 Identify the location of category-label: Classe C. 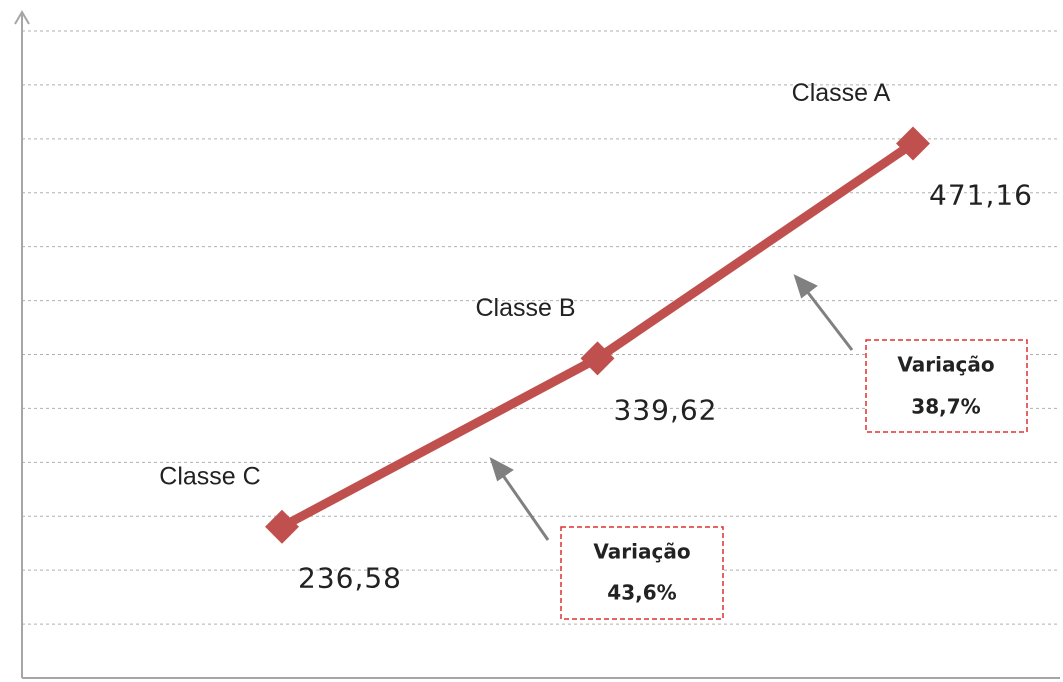
(209, 476).